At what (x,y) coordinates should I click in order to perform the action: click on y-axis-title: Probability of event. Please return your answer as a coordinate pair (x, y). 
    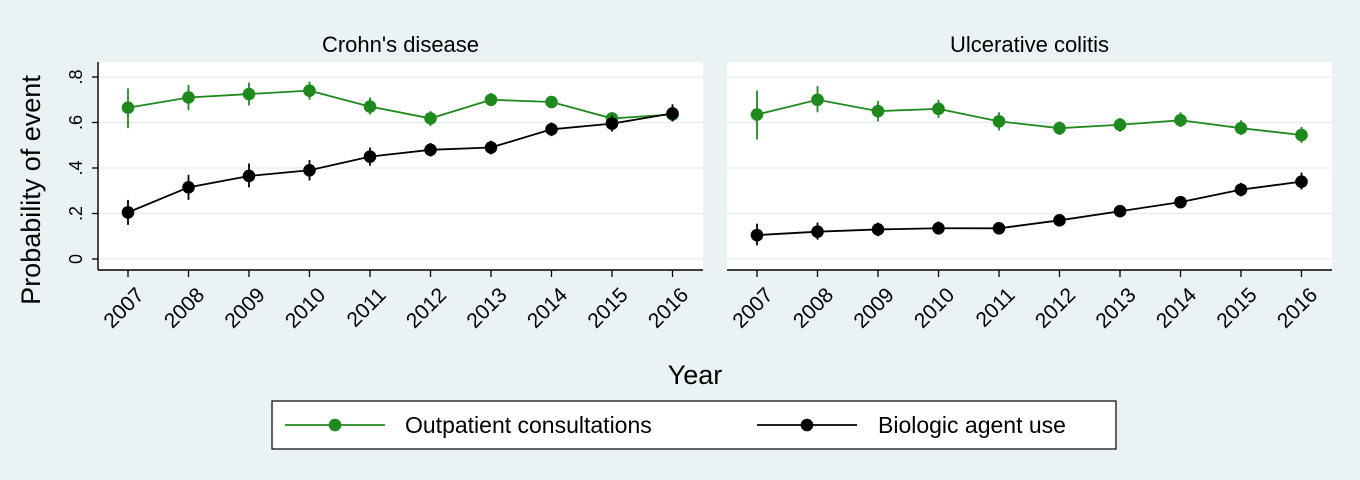
    Looking at the image, I should click on (31, 190).